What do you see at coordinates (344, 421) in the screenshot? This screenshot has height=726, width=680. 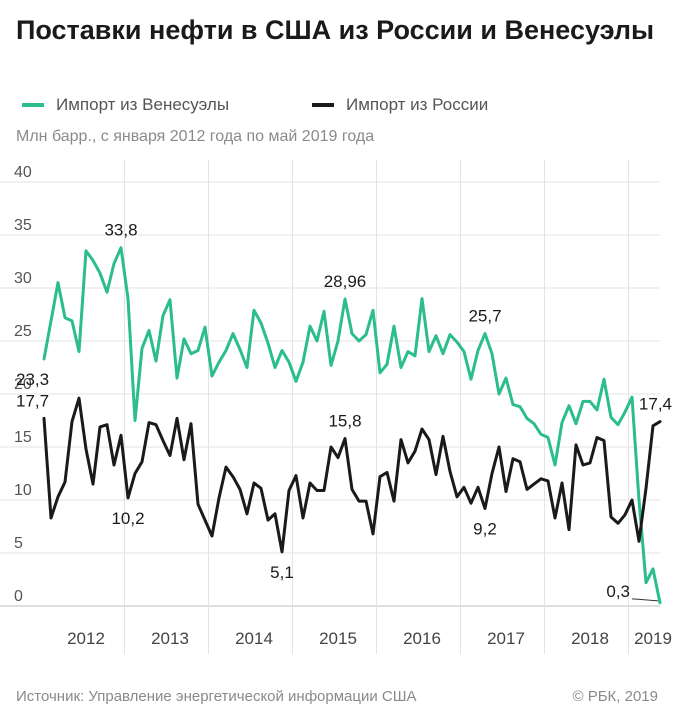 I see `data-label-8: 15,8` at bounding box center [344, 421].